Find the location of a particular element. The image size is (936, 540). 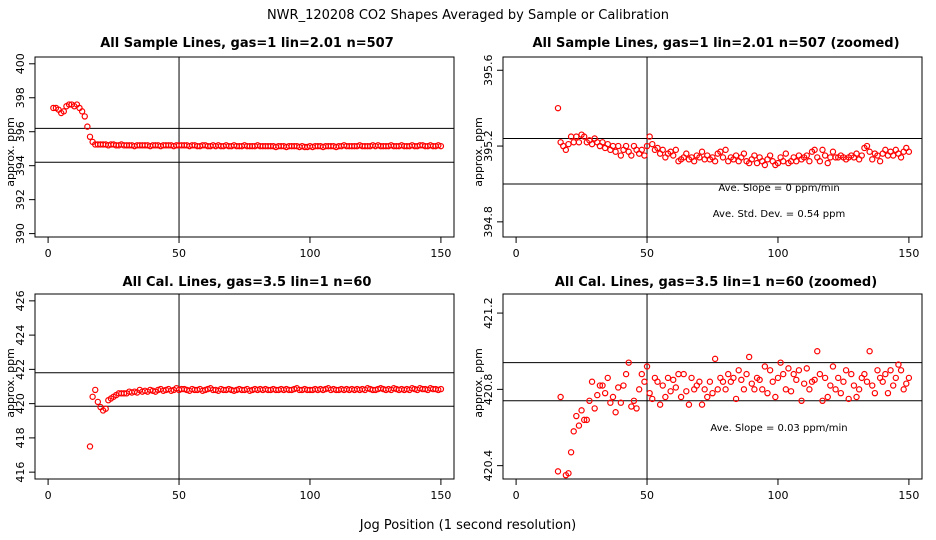

y-tick-label: 426 is located at coordinates (20, 300).